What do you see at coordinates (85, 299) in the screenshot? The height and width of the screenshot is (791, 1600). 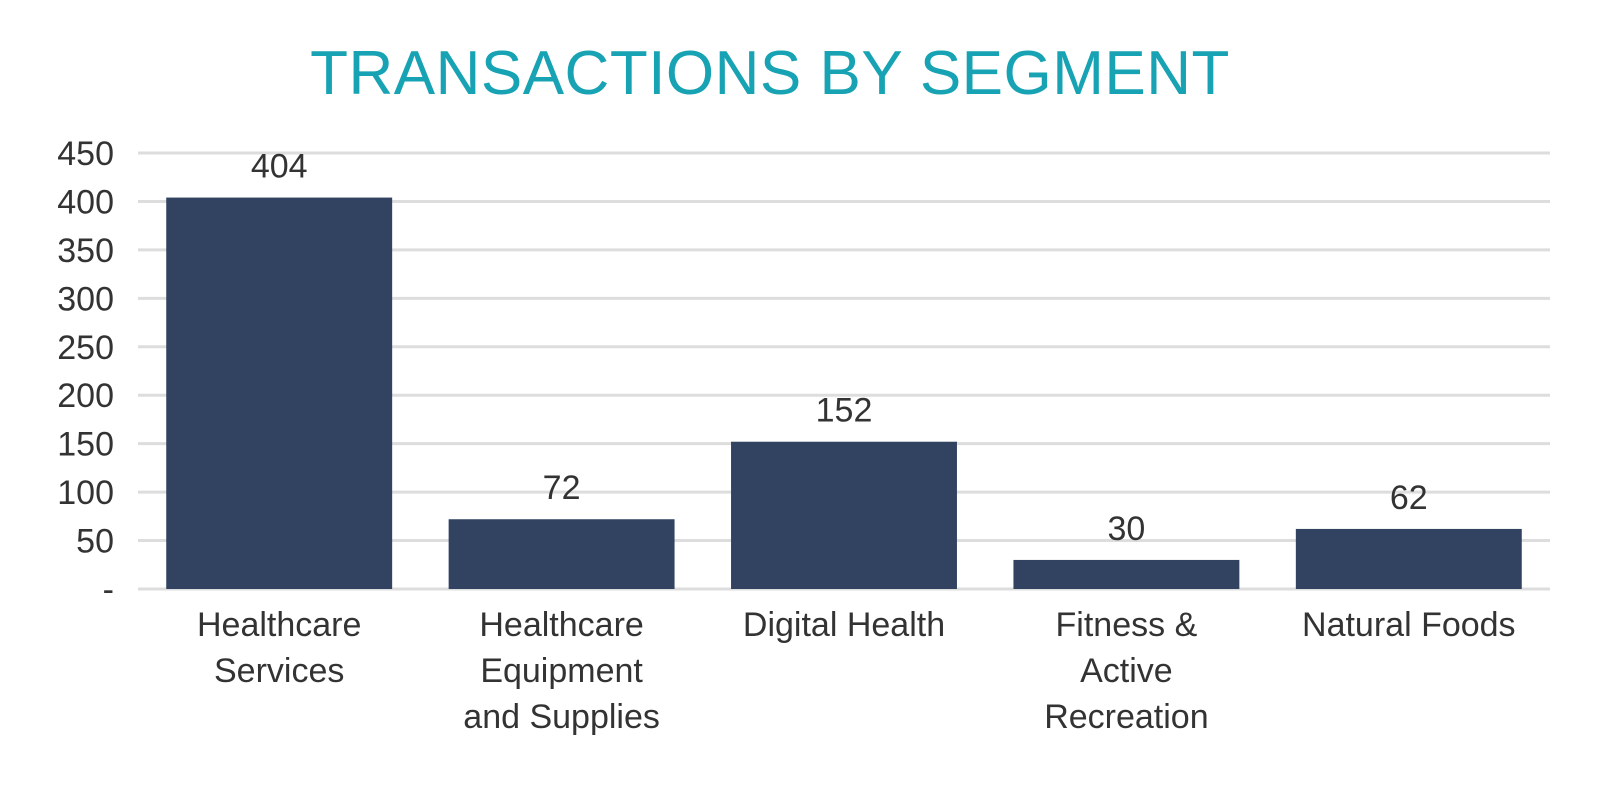 I see `y-tick-label: 300` at bounding box center [85, 299].